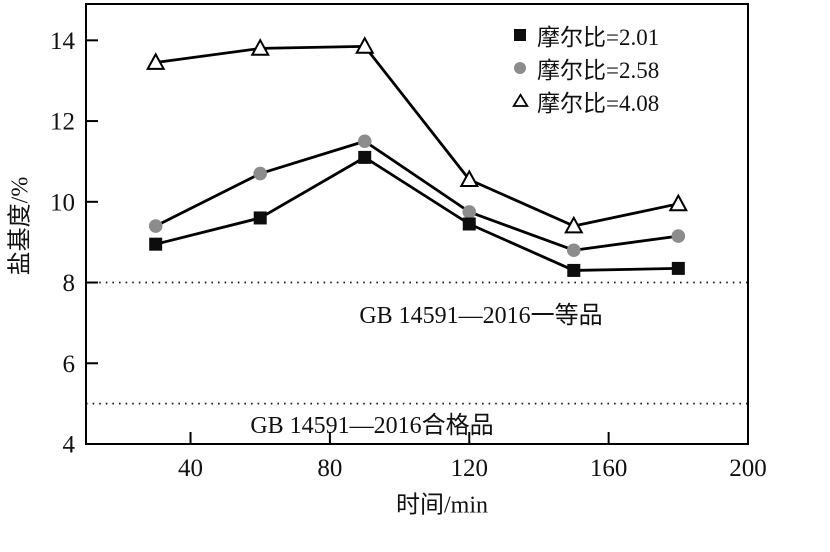 The height and width of the screenshot is (552, 830). Describe the element at coordinates (62, 122) in the screenshot. I see `y-tick-label-12: 12` at that location.